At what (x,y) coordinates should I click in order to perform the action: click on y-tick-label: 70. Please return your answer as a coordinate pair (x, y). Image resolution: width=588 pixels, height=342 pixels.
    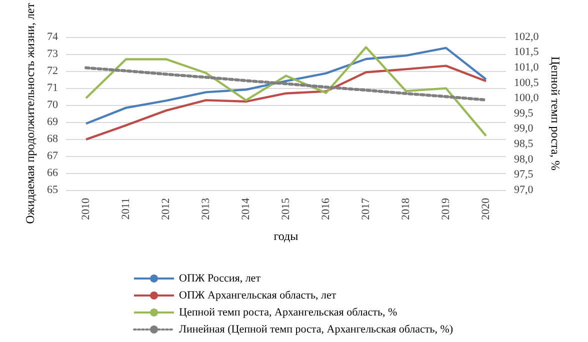
    Looking at the image, I should click on (52, 104).